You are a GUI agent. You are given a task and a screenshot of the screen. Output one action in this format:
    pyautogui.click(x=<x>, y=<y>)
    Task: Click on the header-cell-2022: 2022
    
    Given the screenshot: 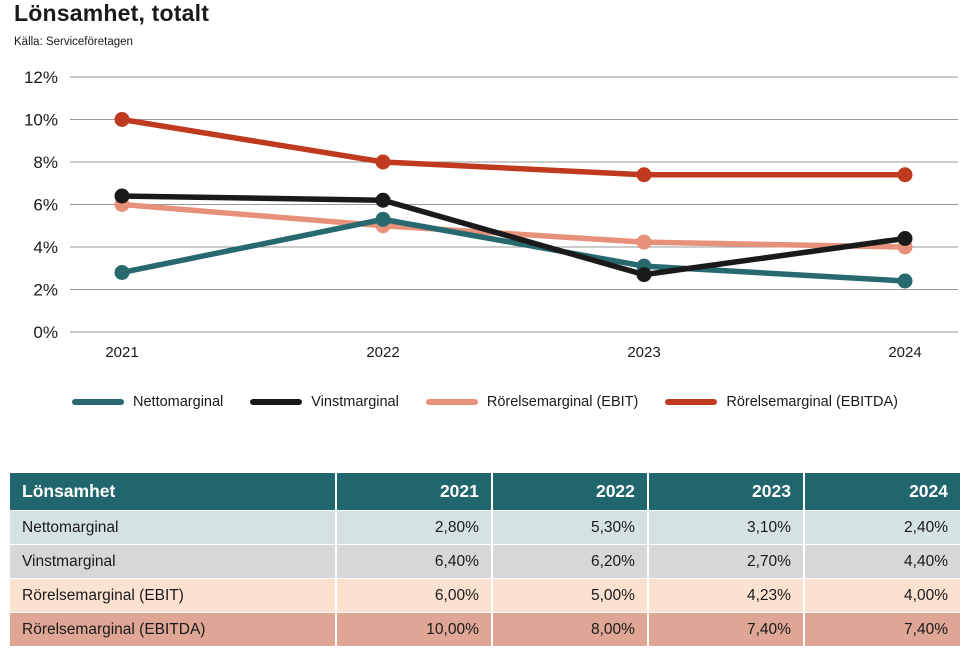 What is the action you would take?
    pyautogui.click(x=569, y=491)
    